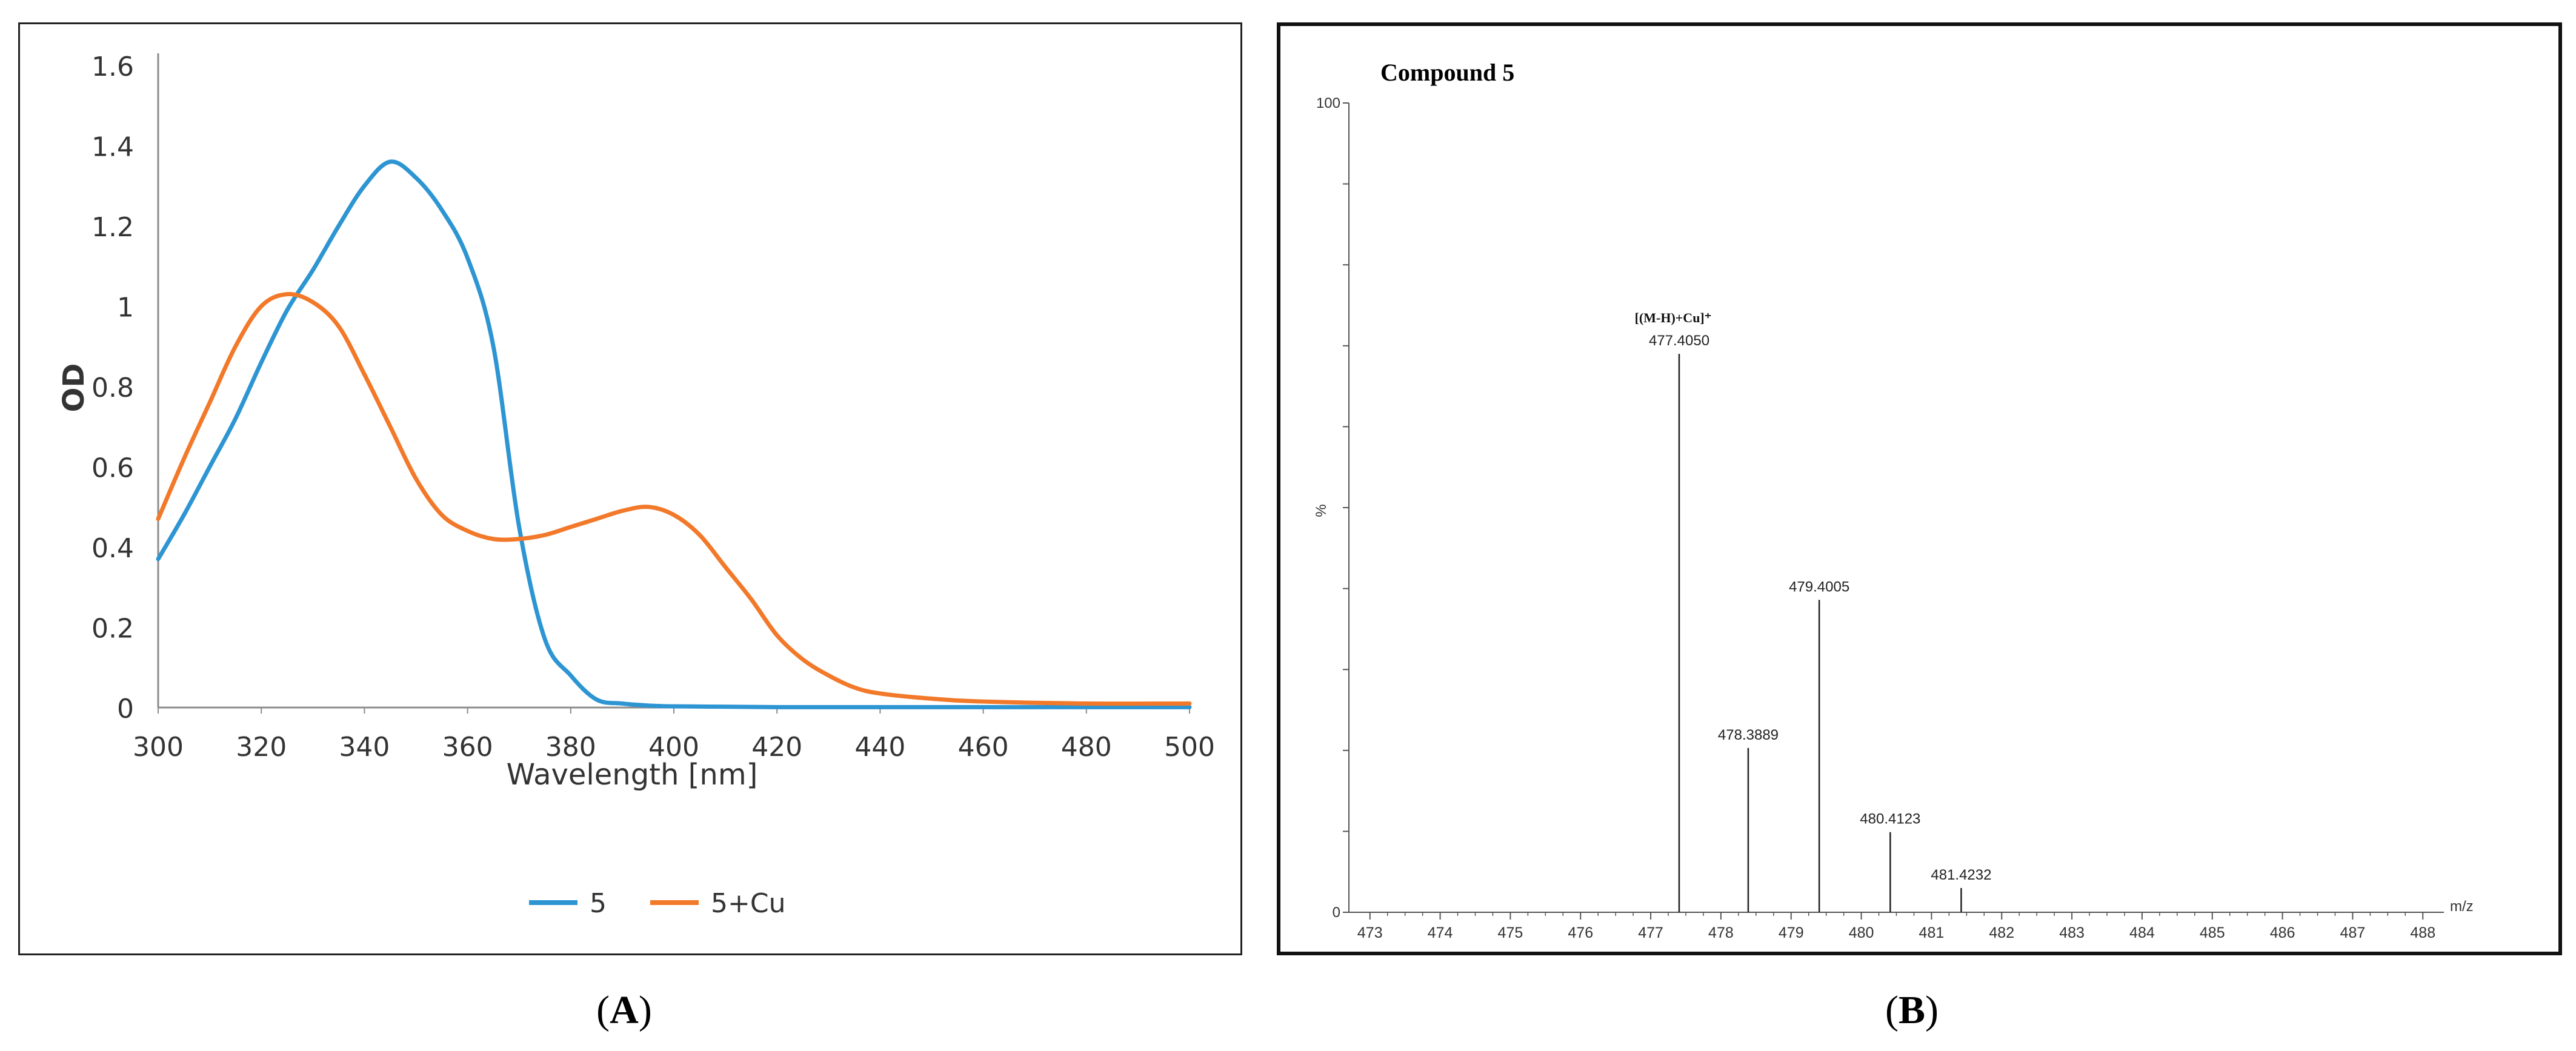 The height and width of the screenshot is (1051, 2576). Describe the element at coordinates (1580, 932) in the screenshot. I see `x-tick-label: 476` at that location.